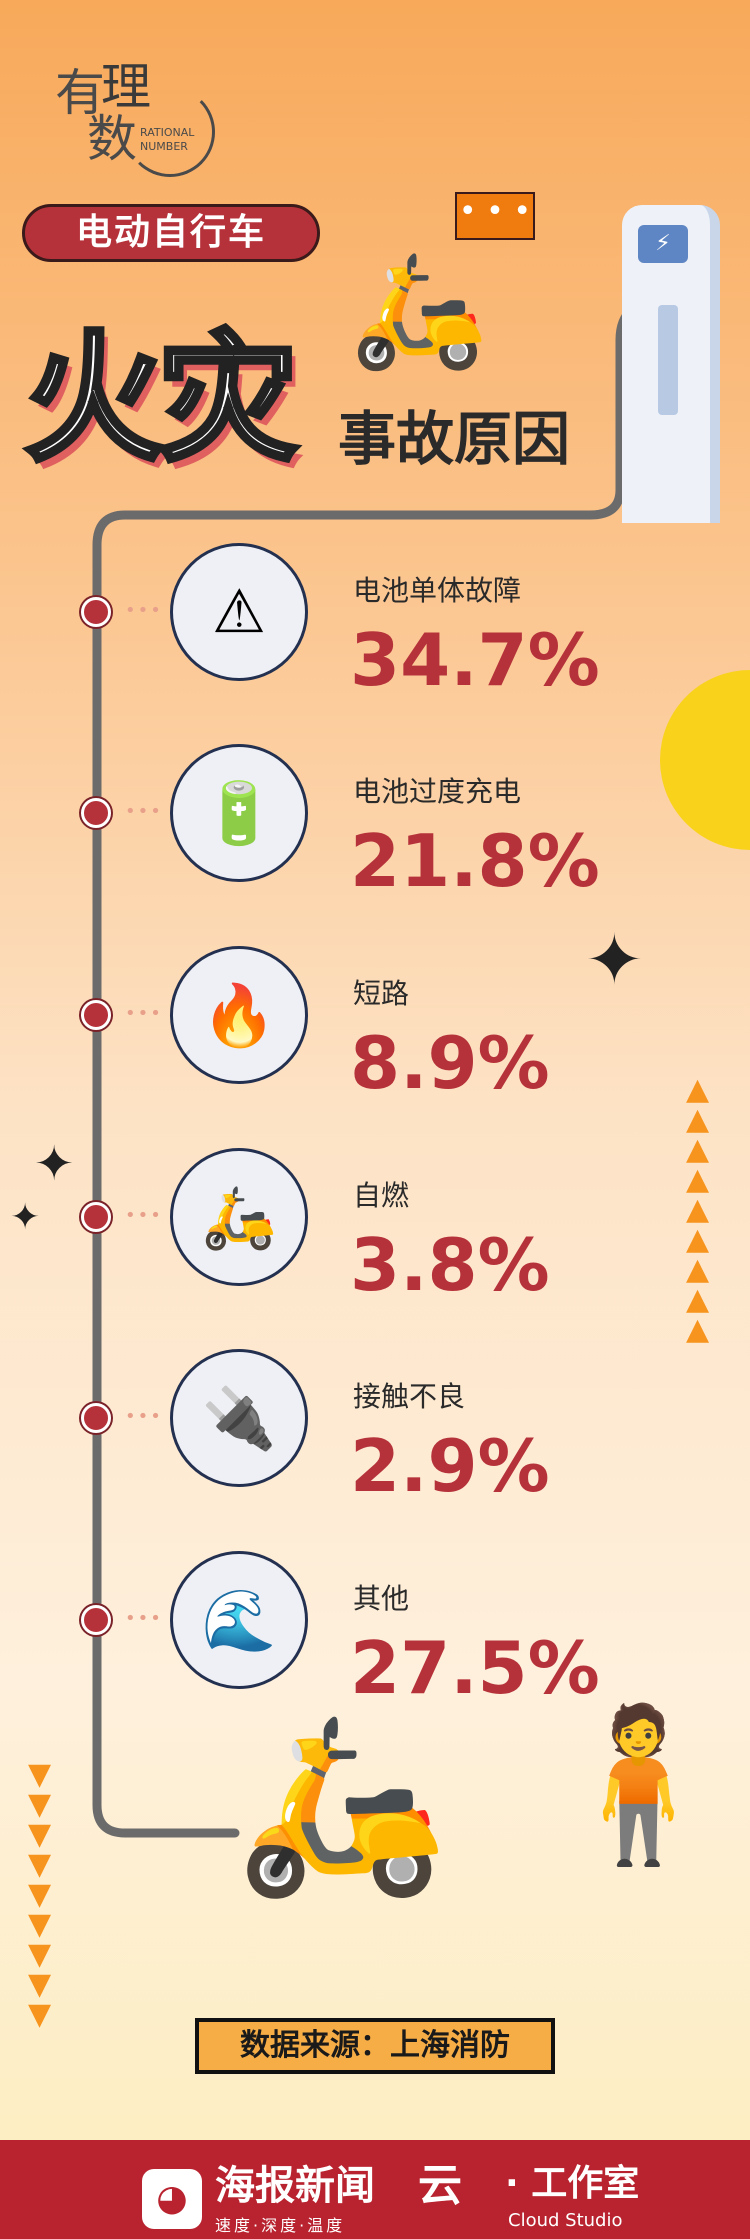  What do you see at coordinates (565, 2220) in the screenshot?
I see `studio-name-en: Cloud Studio` at bounding box center [565, 2220].